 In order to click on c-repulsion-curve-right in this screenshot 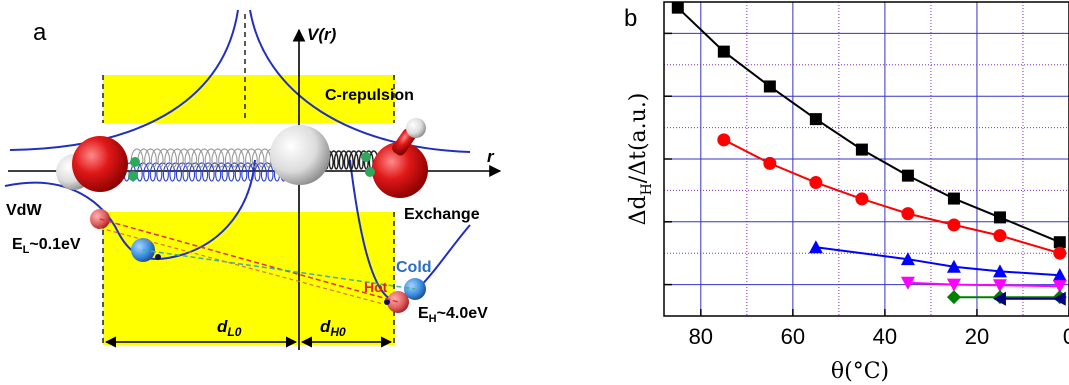, I will do `click(360, 81)`.